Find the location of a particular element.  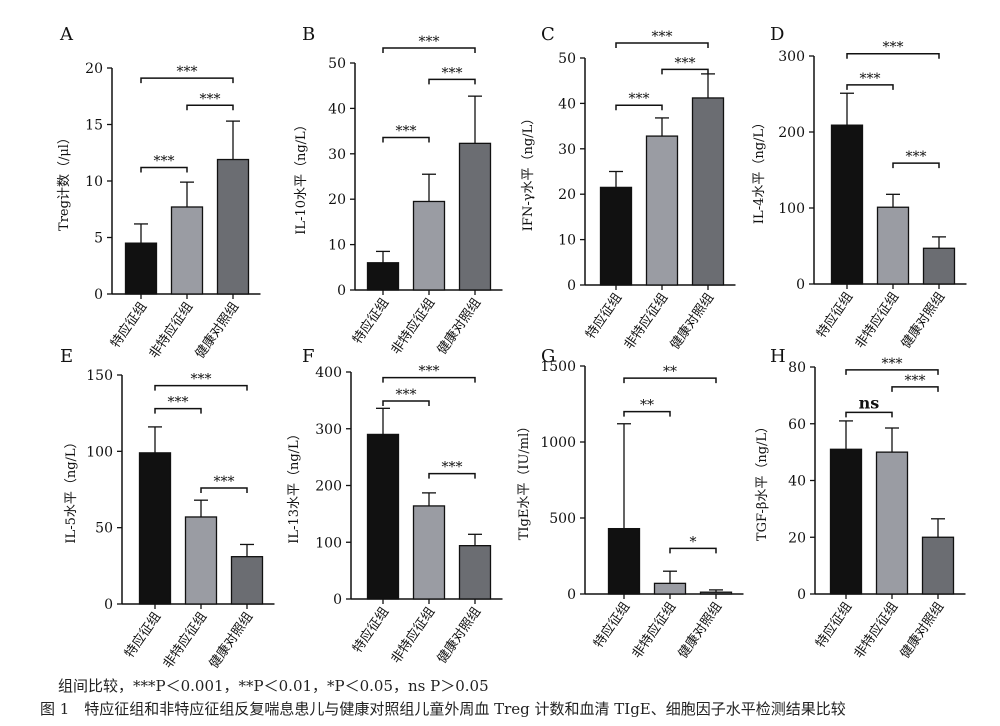

y-tick-label-b: 0 is located at coordinates (341, 291).